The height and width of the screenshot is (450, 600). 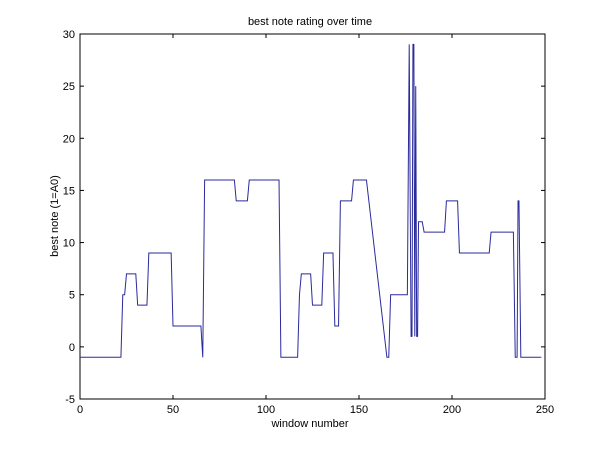 I want to click on y-tick-label: 30, so click(x=69, y=35).